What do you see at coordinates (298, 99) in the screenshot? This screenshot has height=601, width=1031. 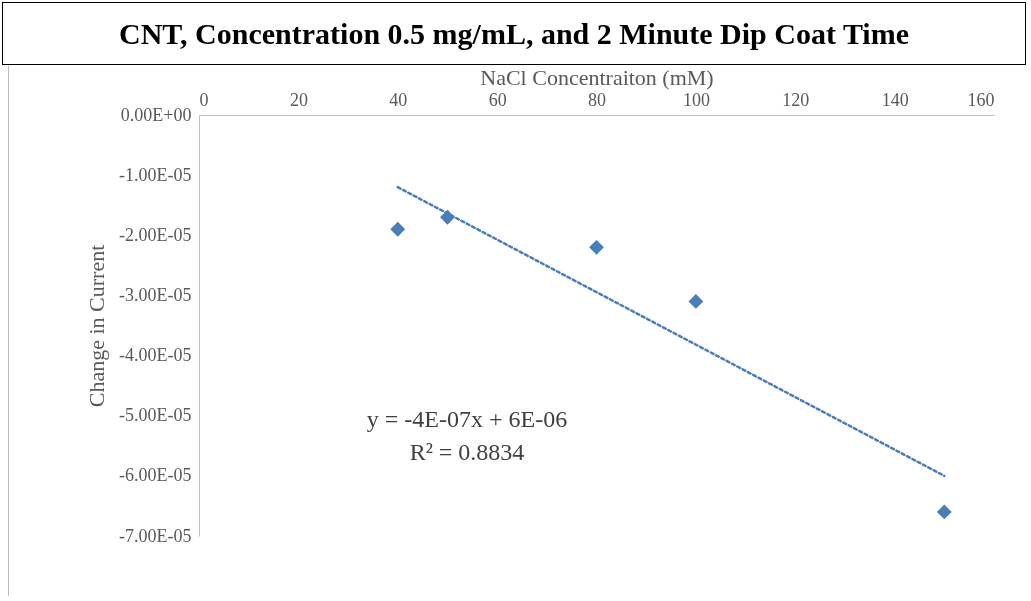 I see `x-tick-label: 20` at bounding box center [298, 99].